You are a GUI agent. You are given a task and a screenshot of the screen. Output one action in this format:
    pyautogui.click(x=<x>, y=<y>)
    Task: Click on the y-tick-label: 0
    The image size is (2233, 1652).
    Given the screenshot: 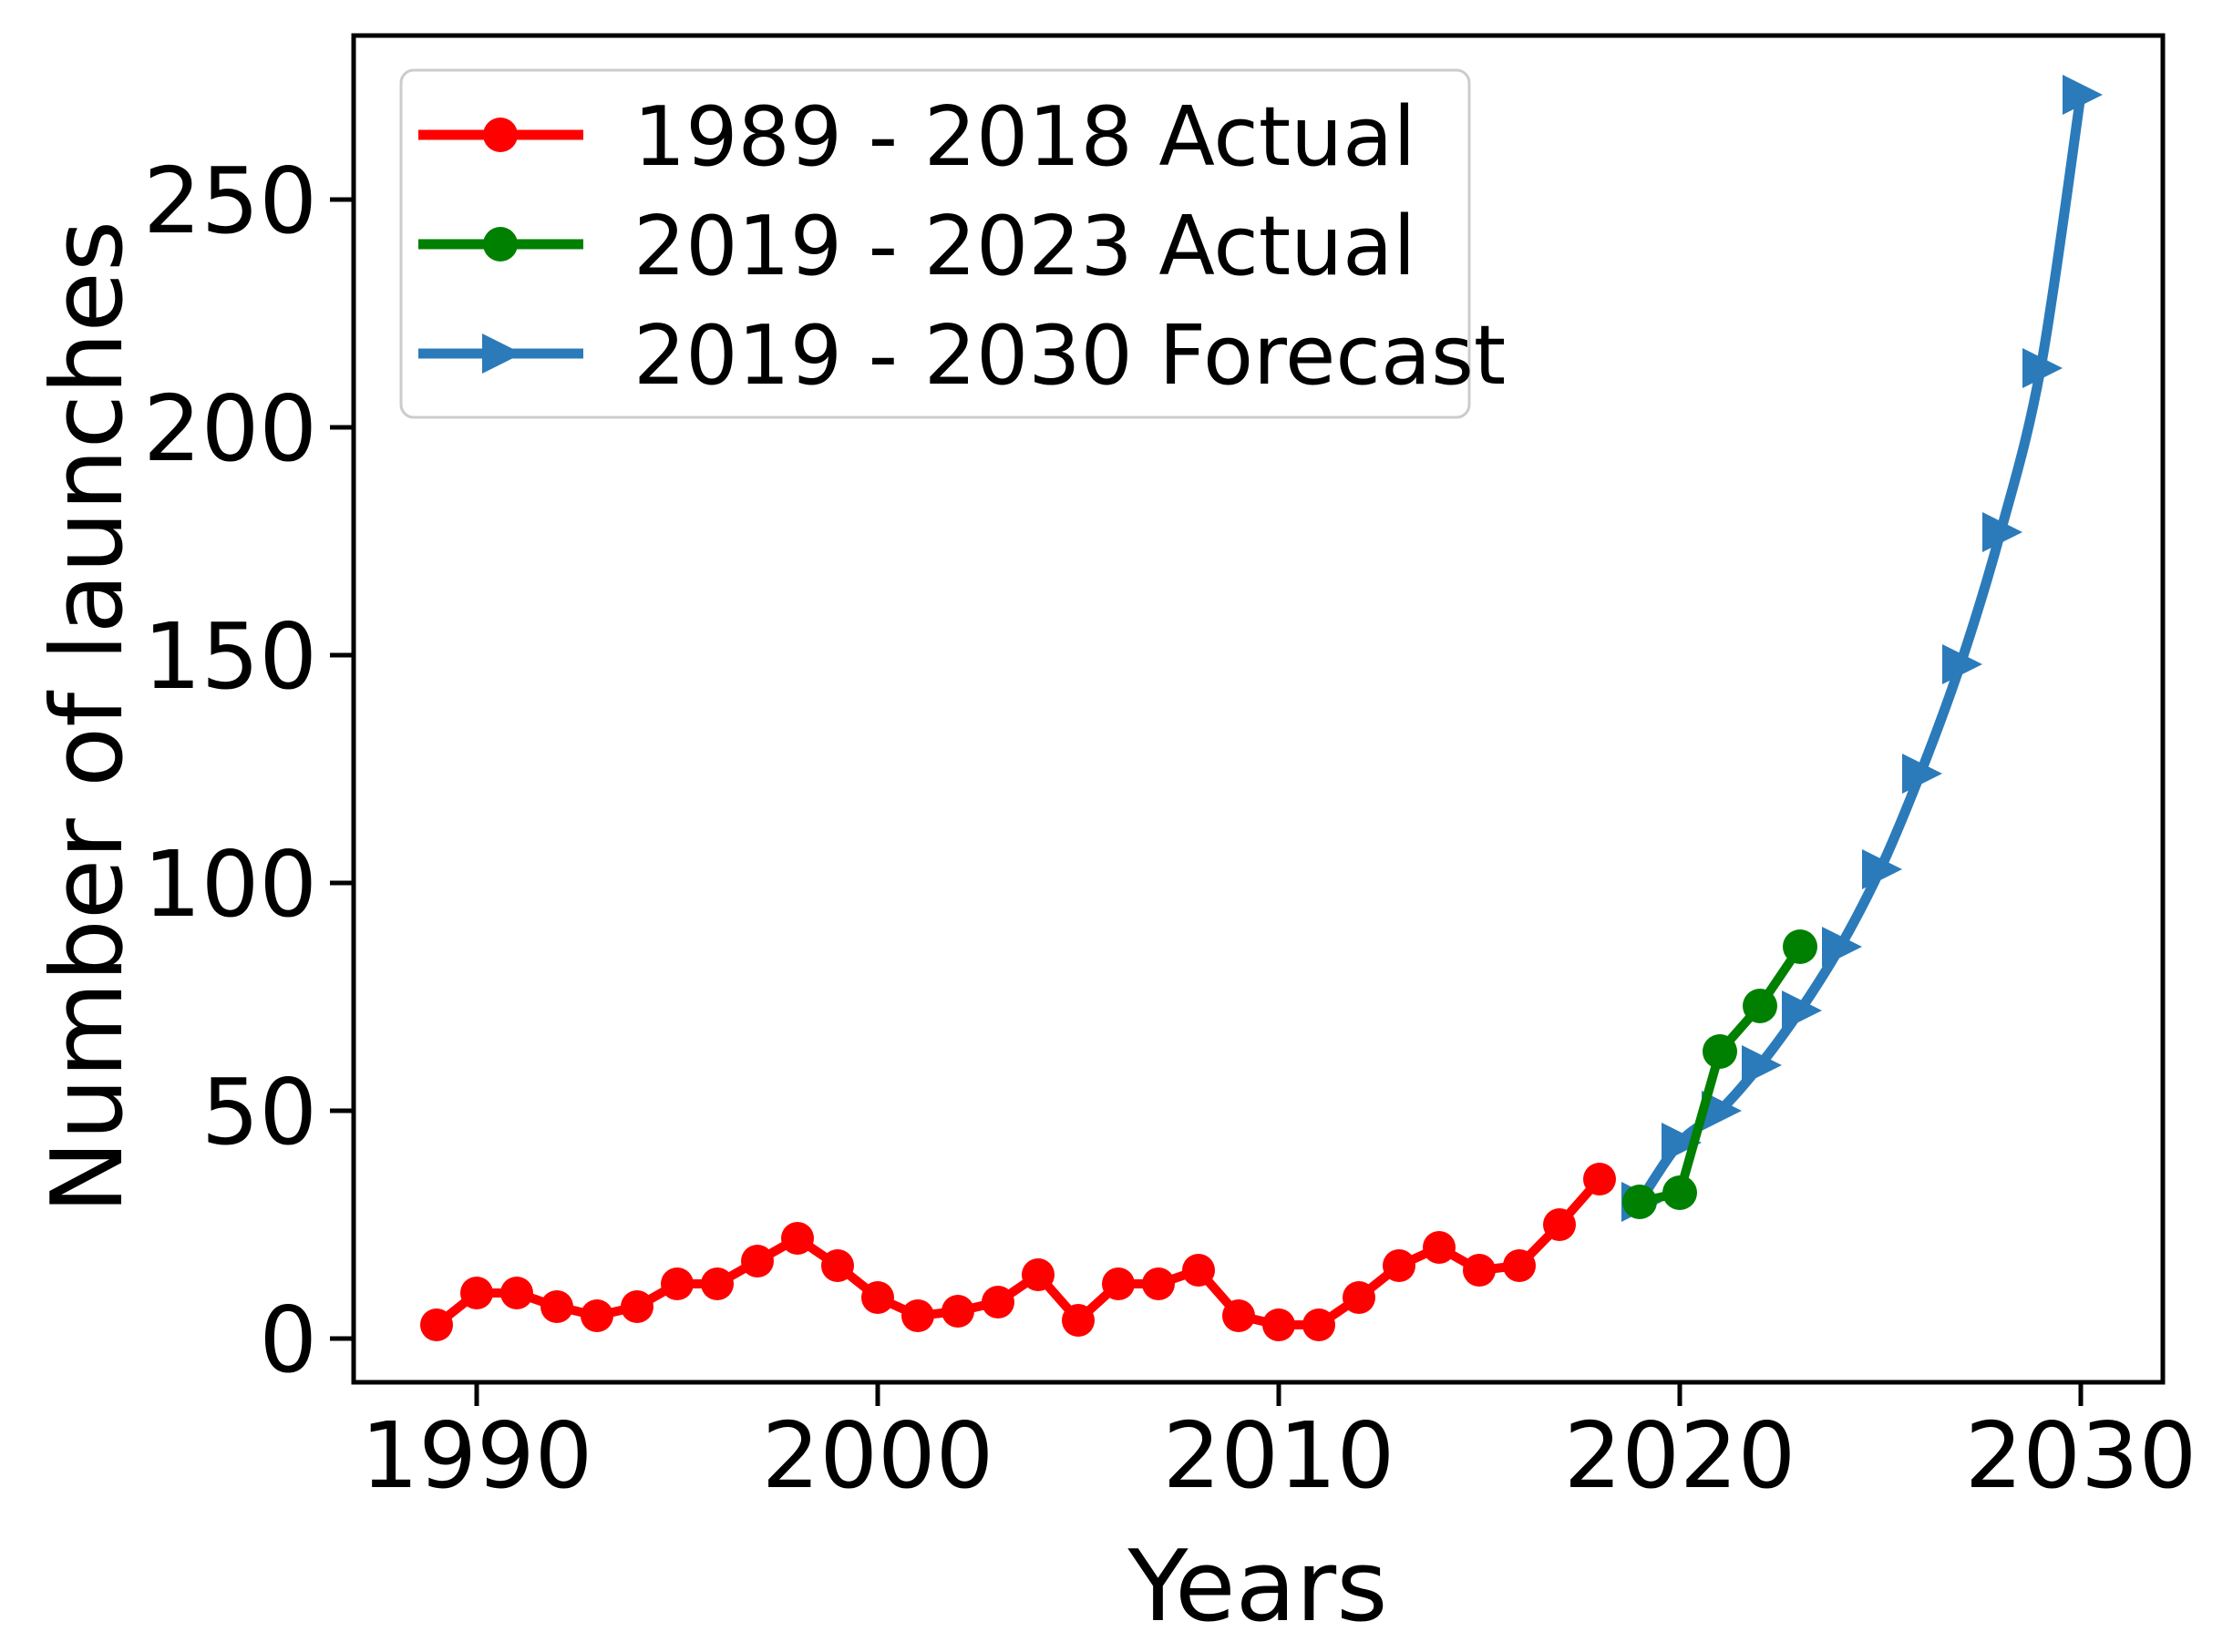 What is the action you would take?
    pyautogui.click(x=288, y=1340)
    